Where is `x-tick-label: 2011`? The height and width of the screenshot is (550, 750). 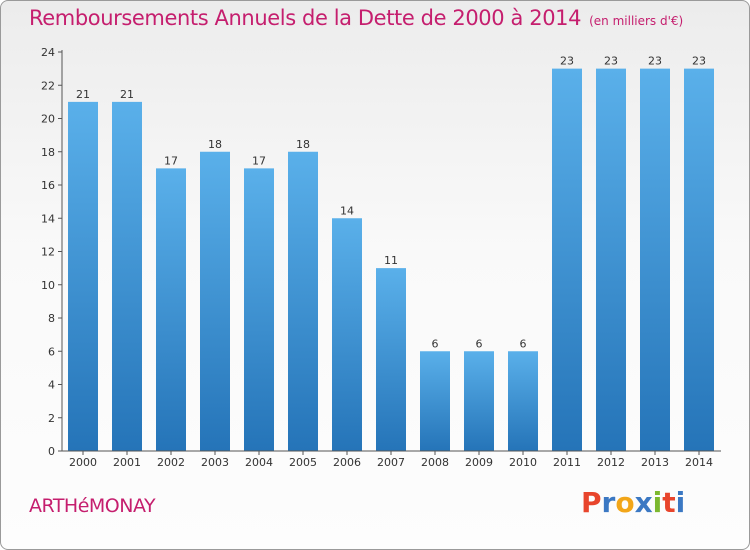 x-tick-label: 2011 is located at coordinates (567, 462).